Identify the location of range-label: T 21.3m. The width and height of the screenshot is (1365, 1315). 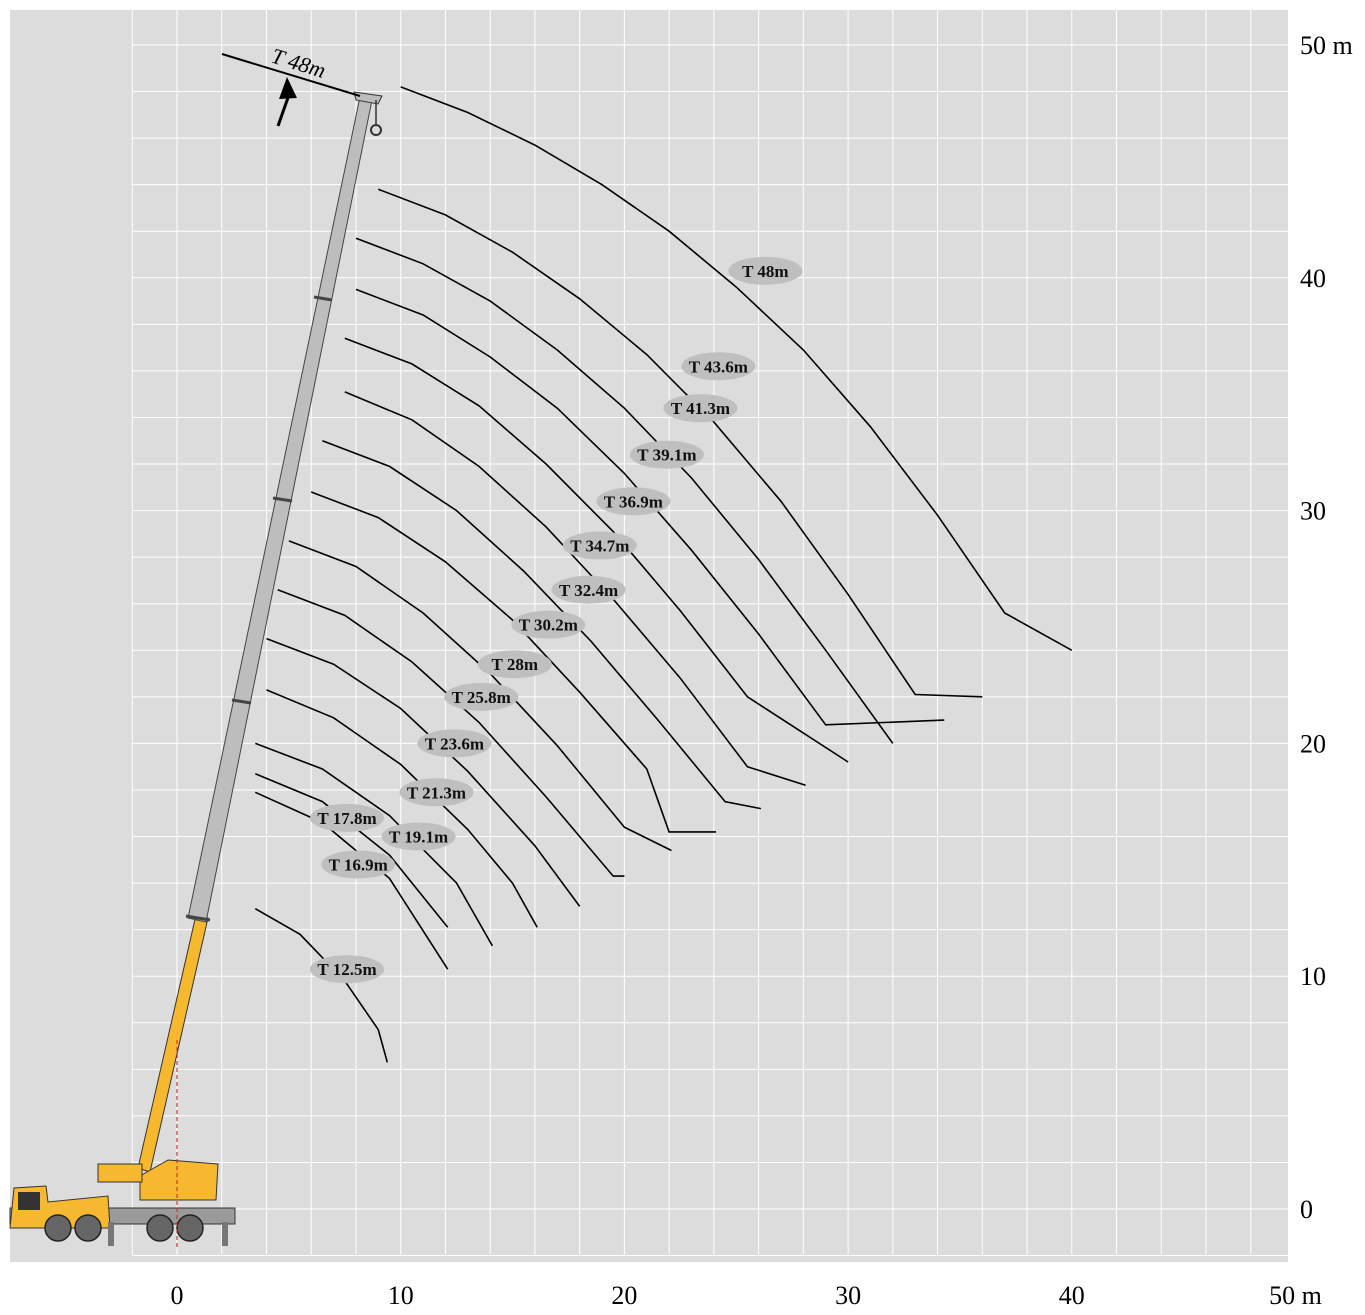
(436, 792).